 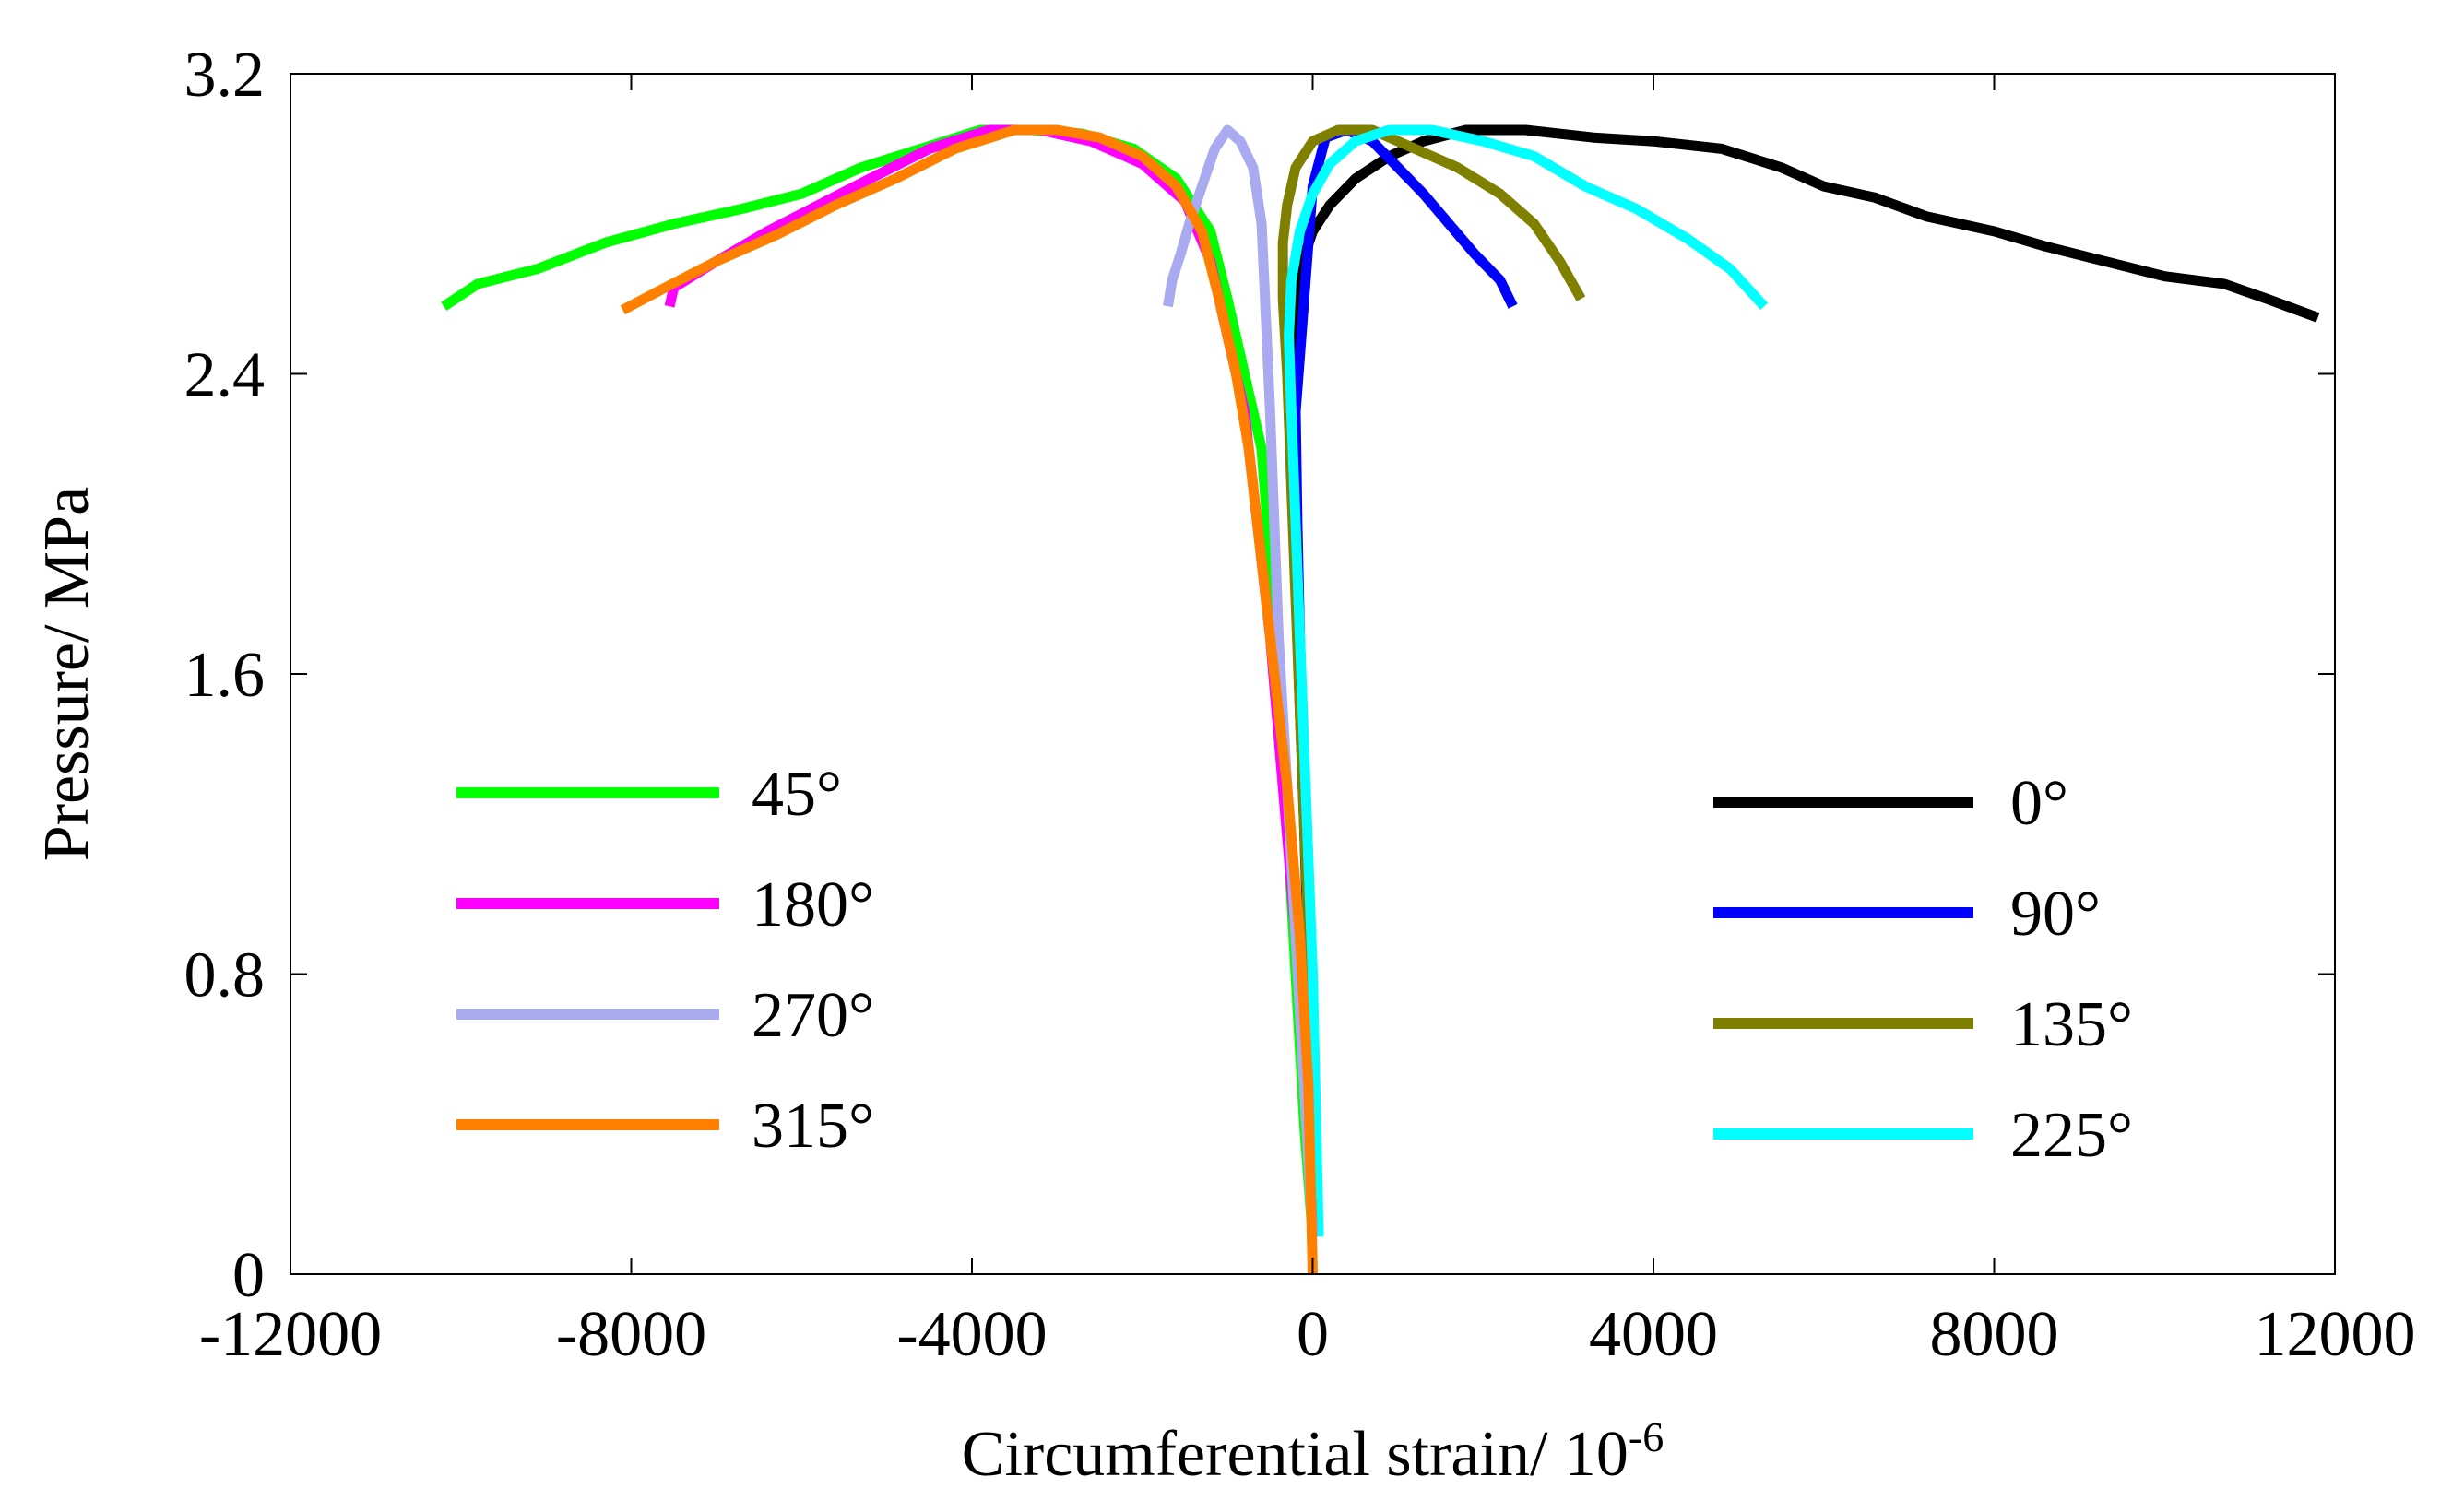 I want to click on x-tick-label: -4000, so click(x=972, y=1334).